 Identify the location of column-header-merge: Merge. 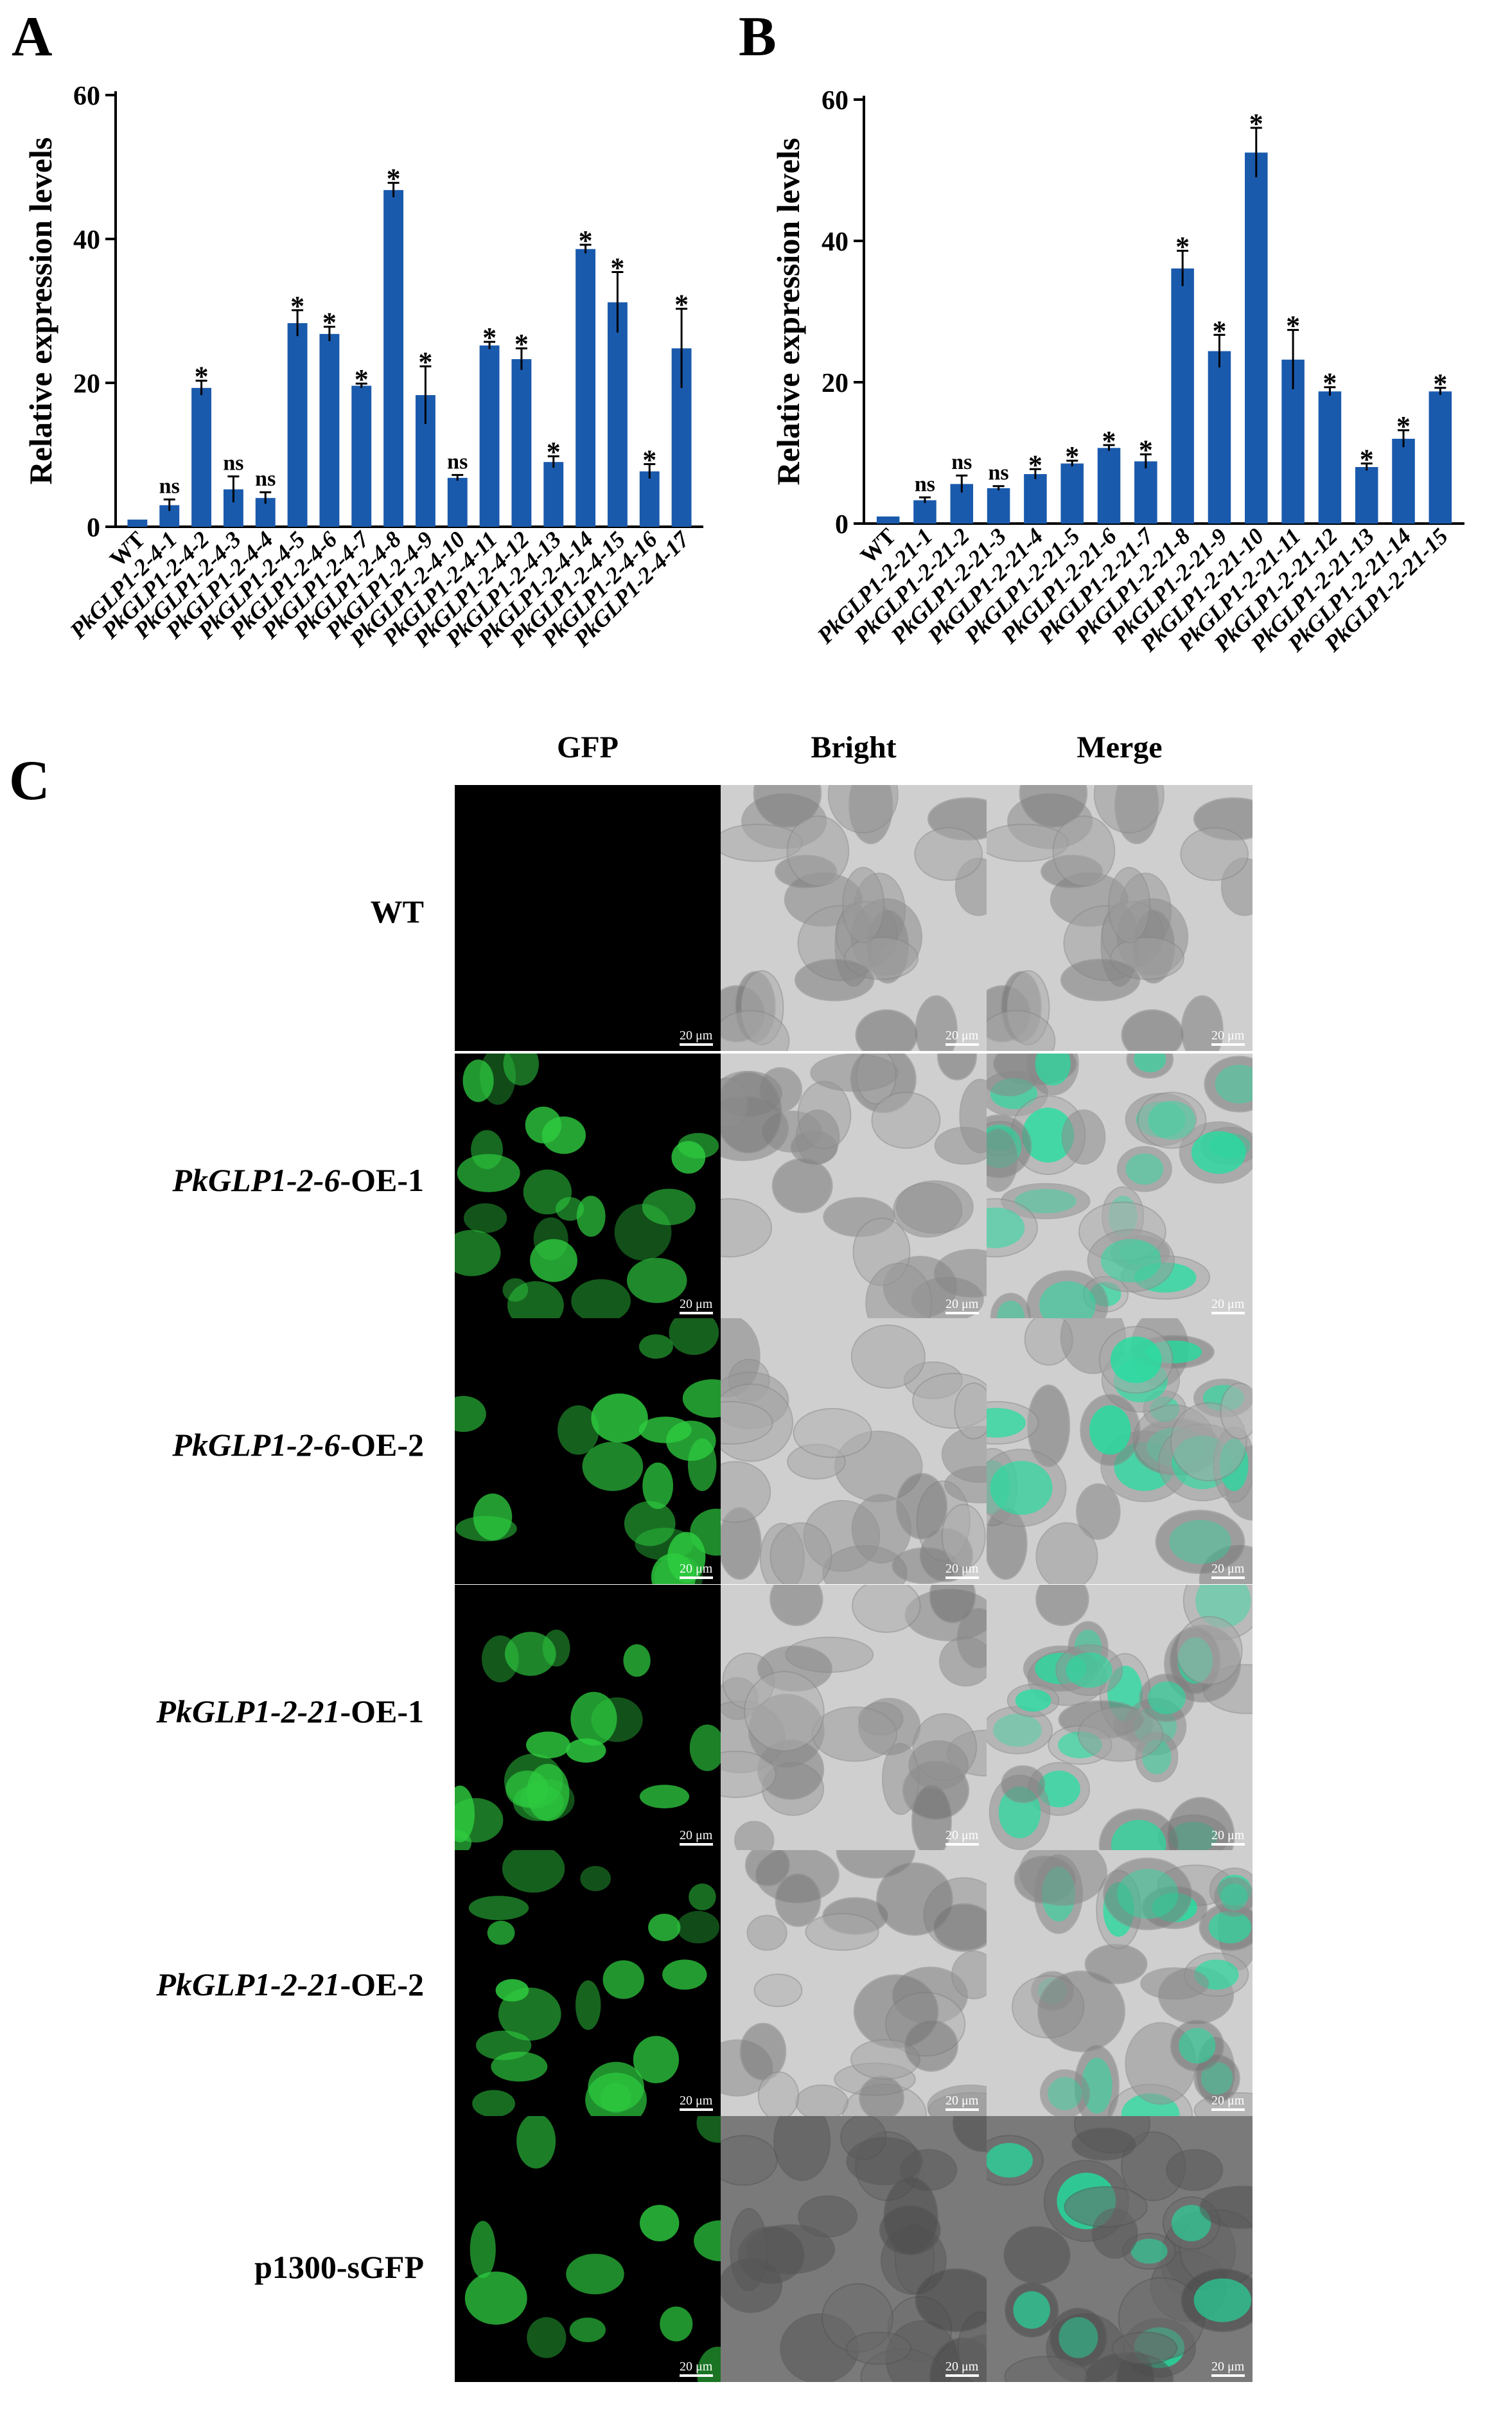
(1120, 747).